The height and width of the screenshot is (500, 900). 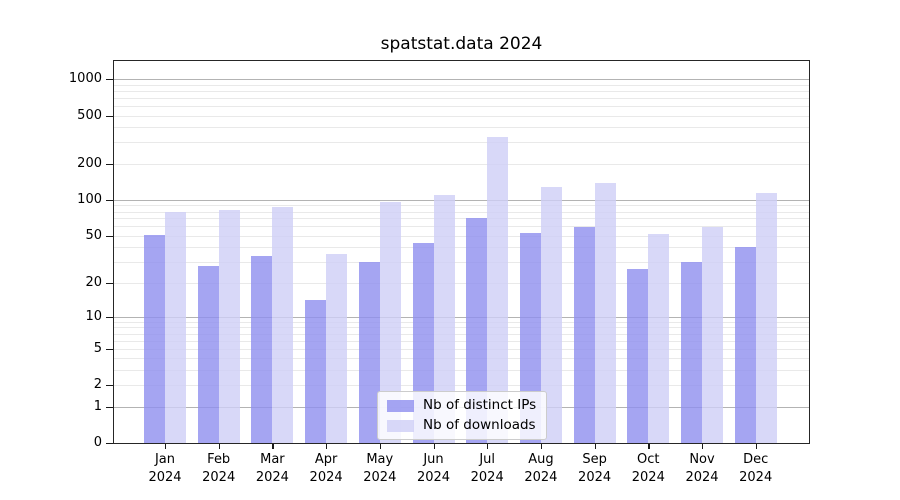 I want to click on legend-label-downloads: Nb of downloads, so click(x=479, y=425).